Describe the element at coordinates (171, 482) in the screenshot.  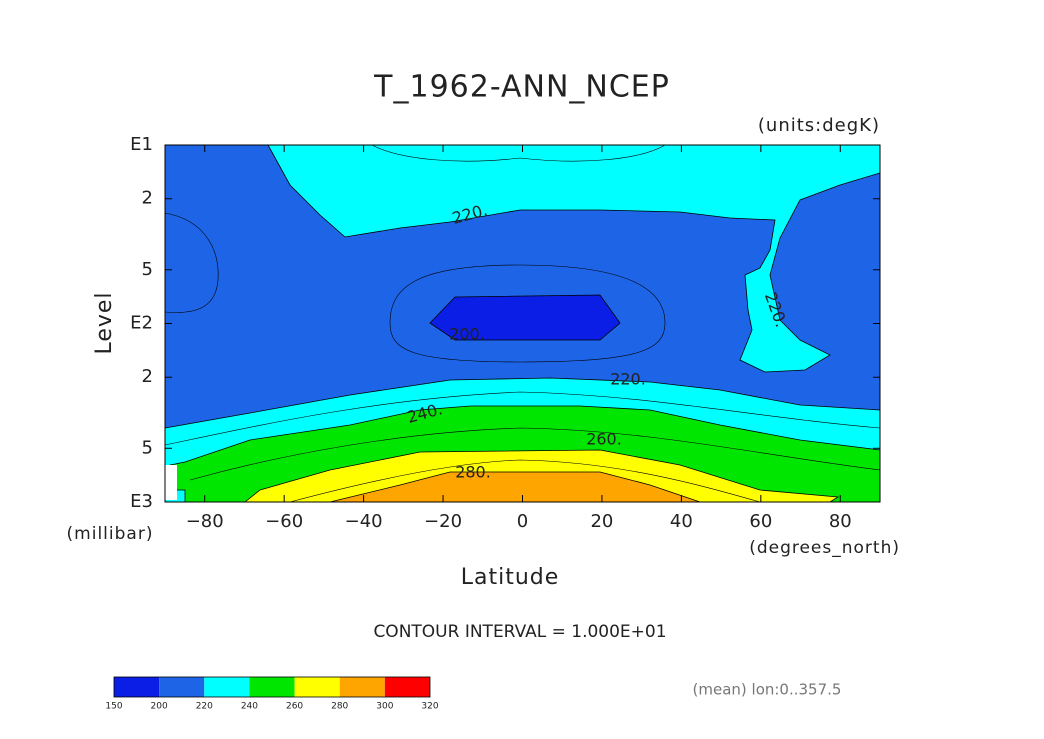
I see `missing-data` at that location.